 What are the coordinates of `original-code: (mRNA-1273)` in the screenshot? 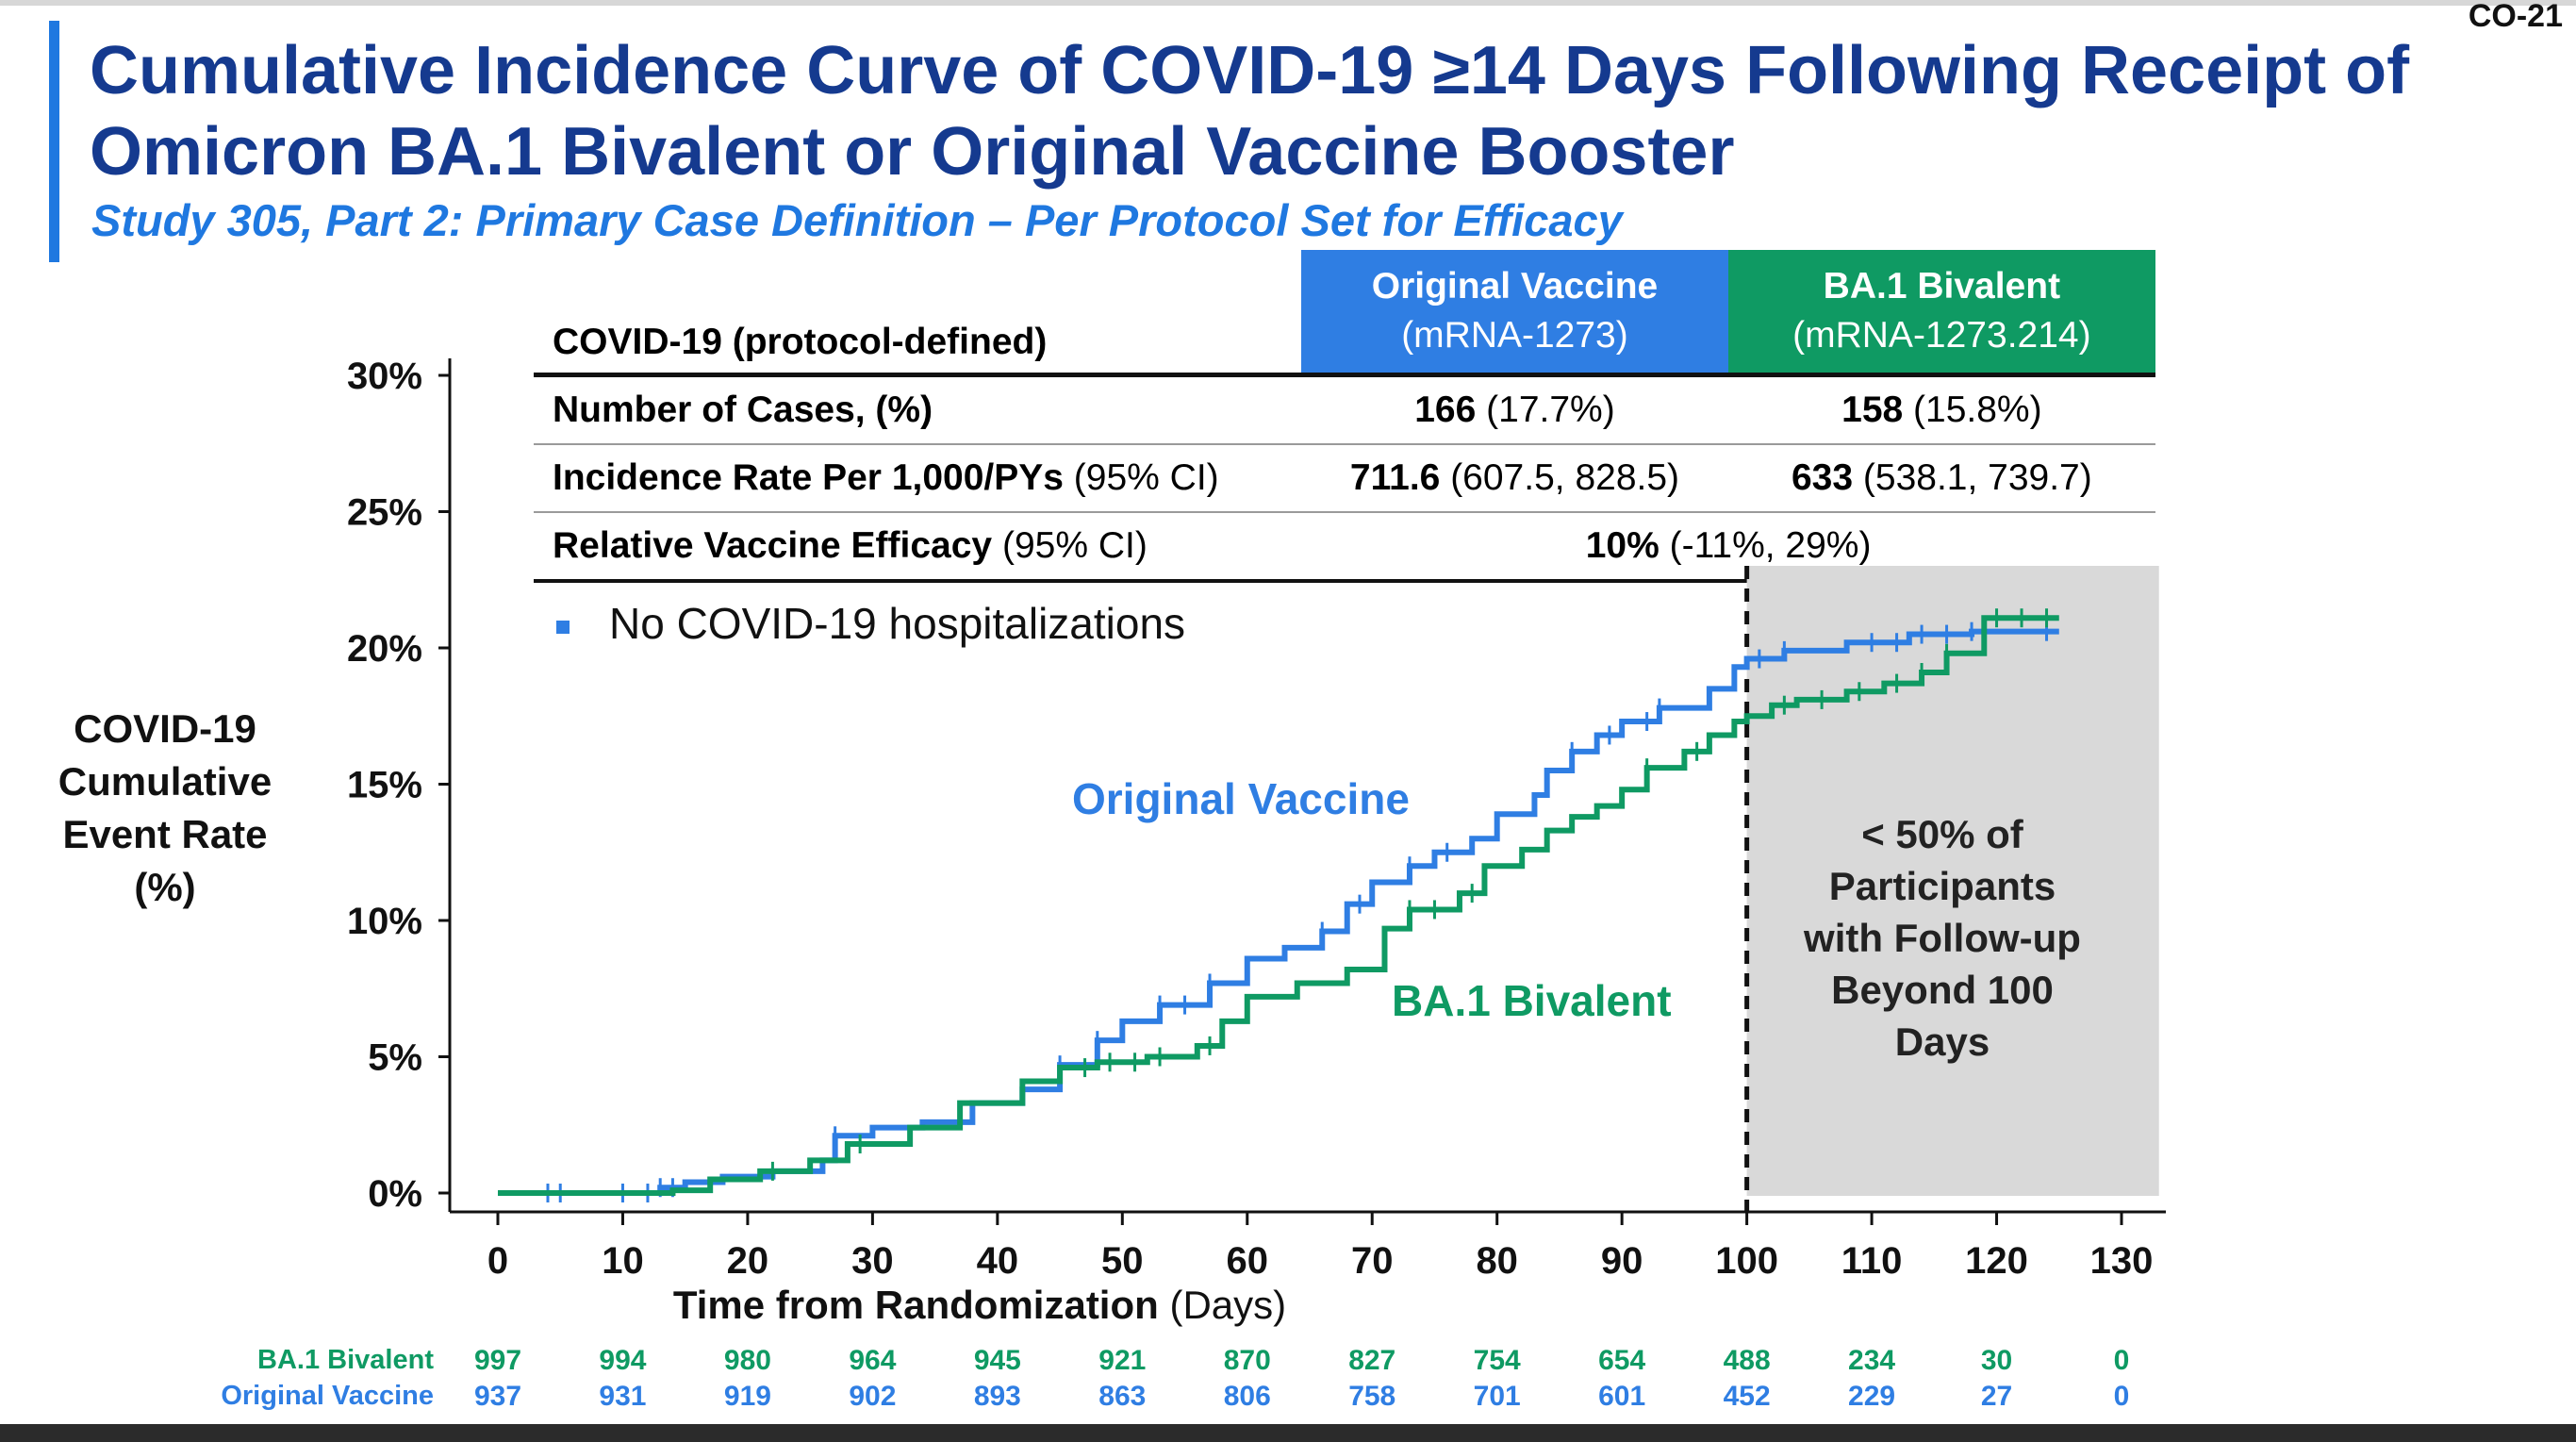 It's located at (1514, 335).